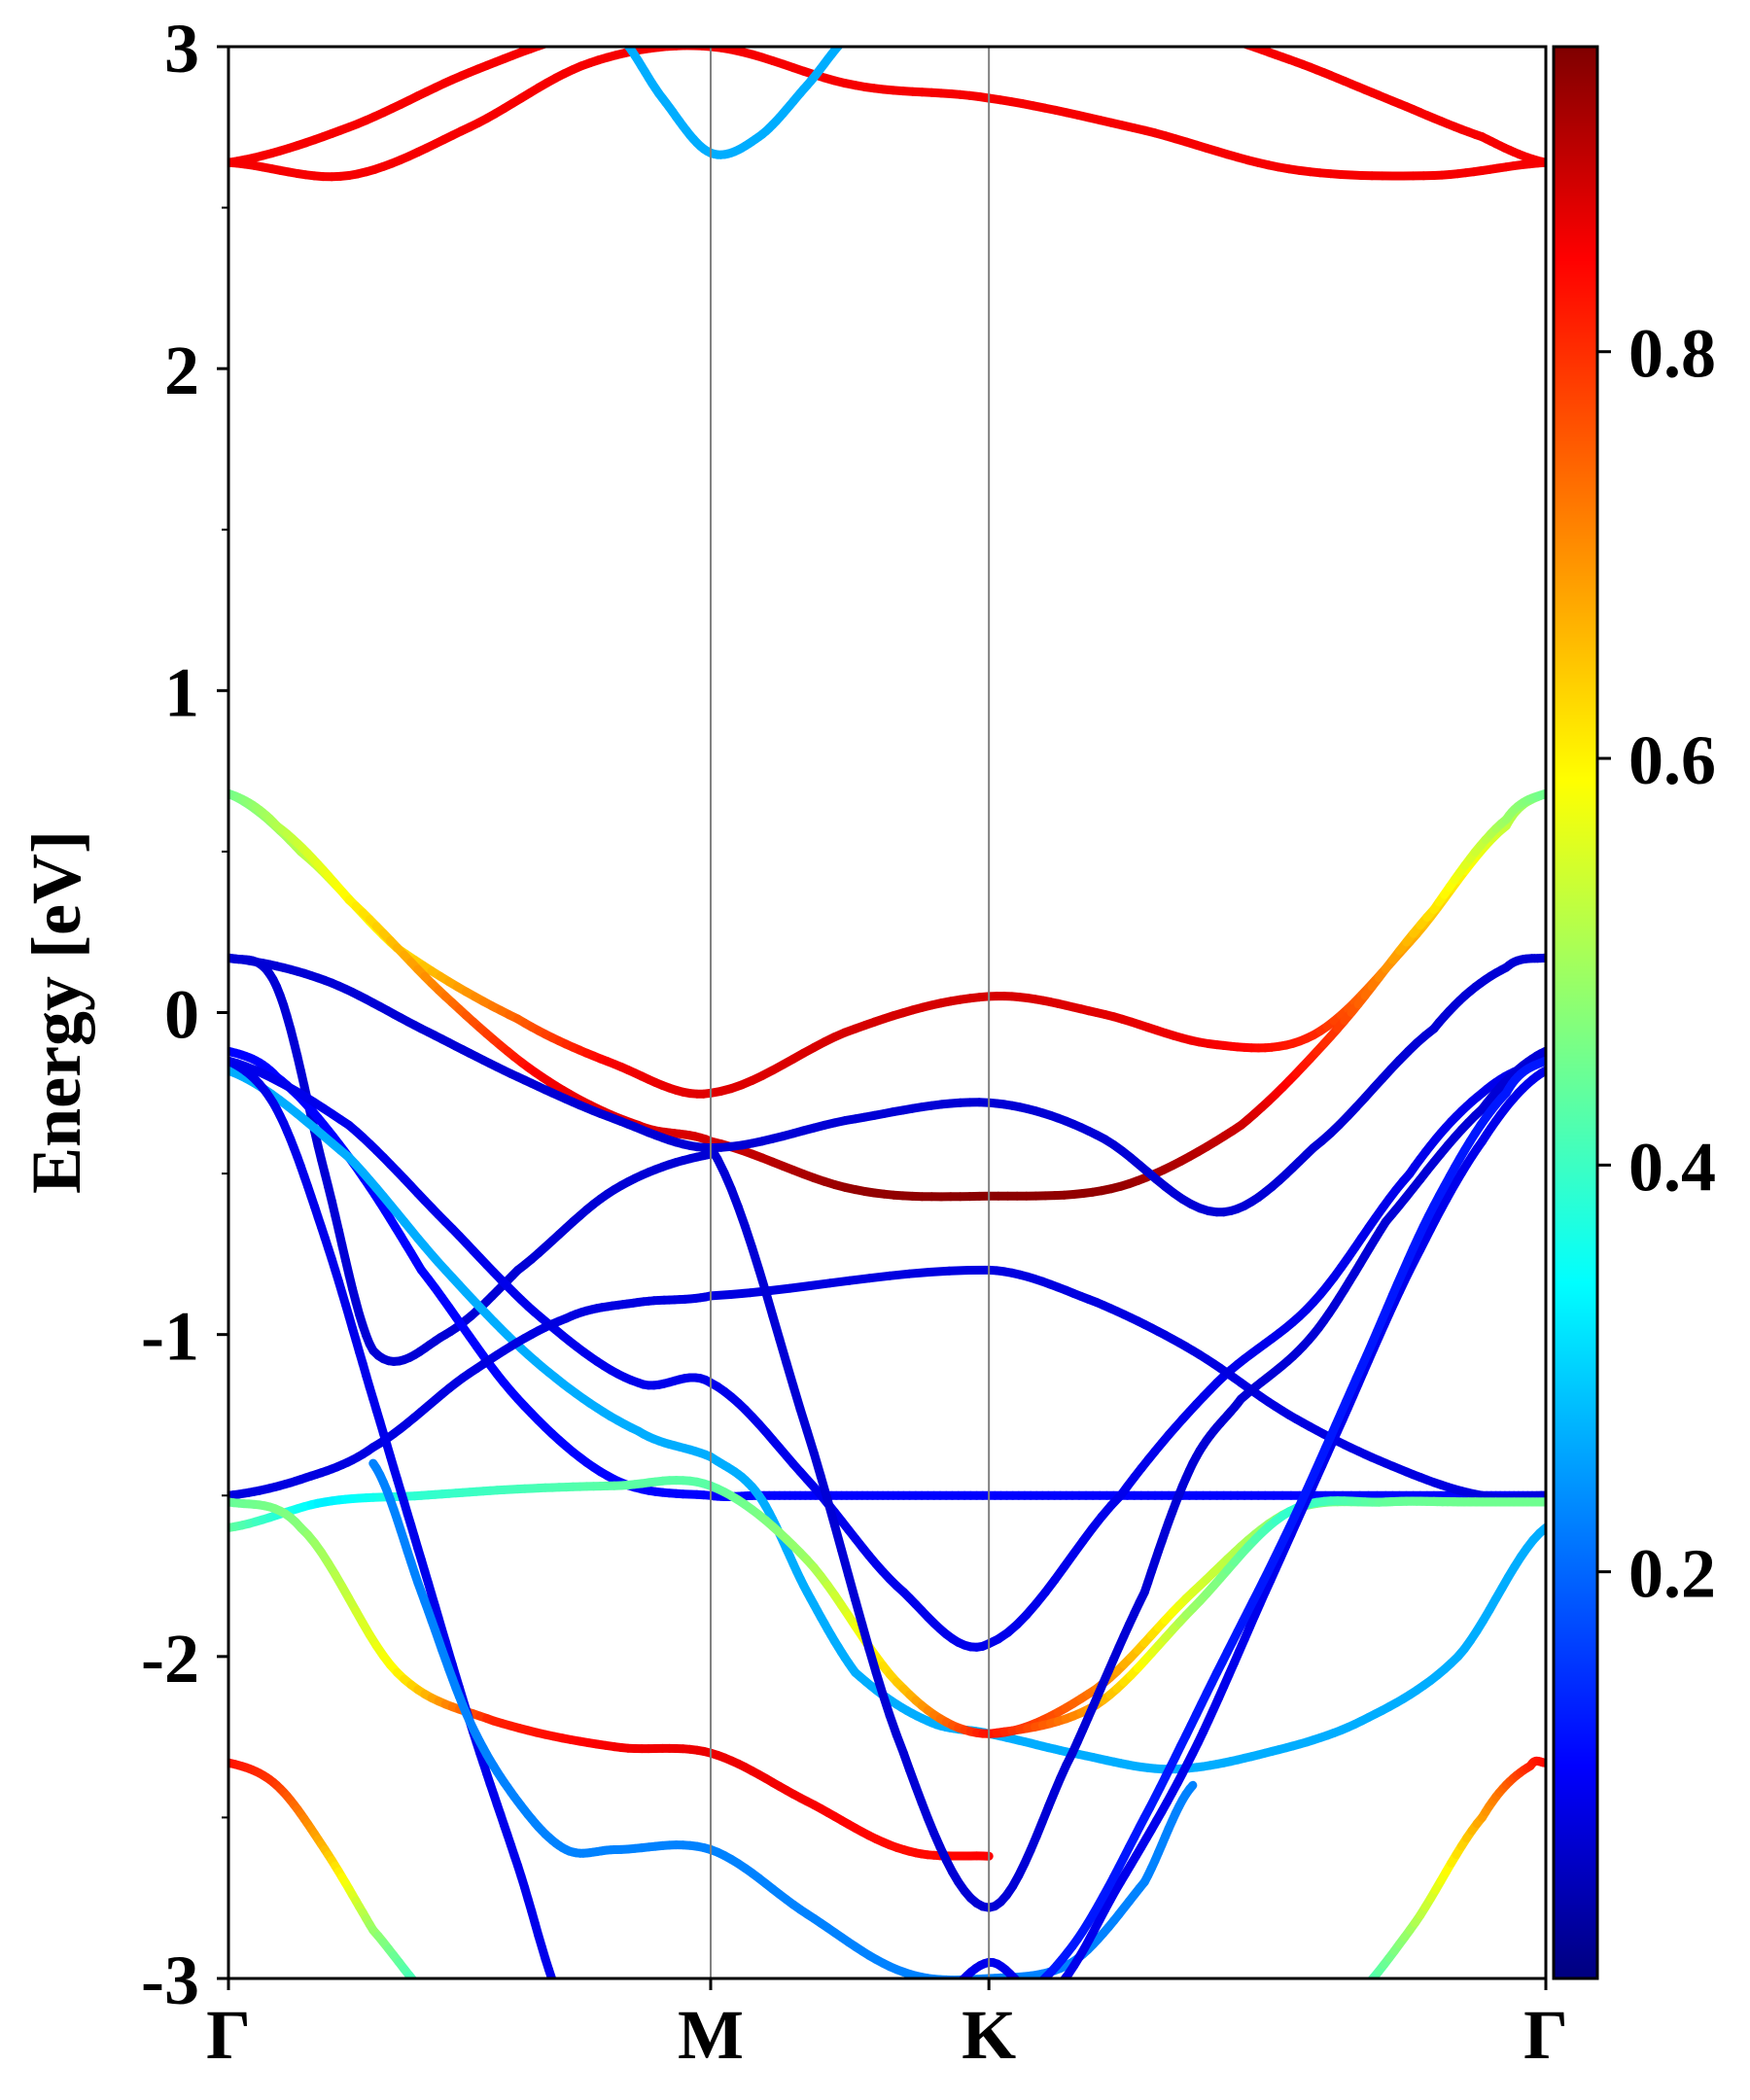 The image size is (1750, 2100). What do you see at coordinates (1672, 354) in the screenshot?
I see `colorbar-tick-label: 0.8` at bounding box center [1672, 354].